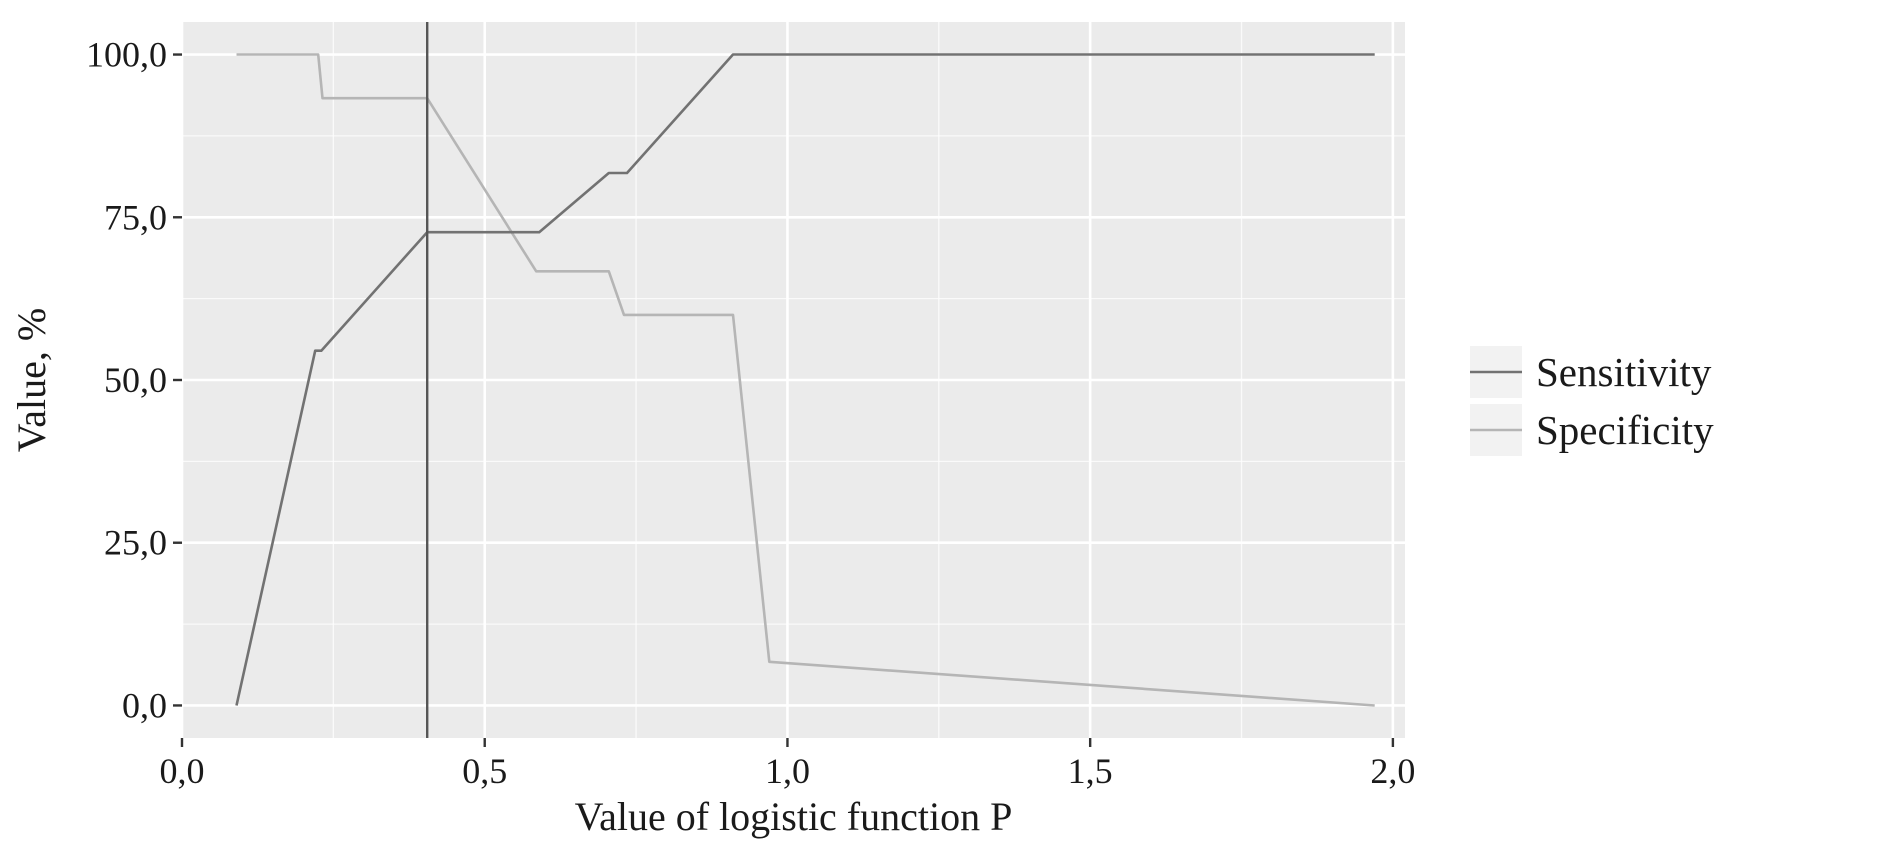 This screenshot has width=1890, height=867. I want to click on x-tick-label: 0,0, so click(182, 771).